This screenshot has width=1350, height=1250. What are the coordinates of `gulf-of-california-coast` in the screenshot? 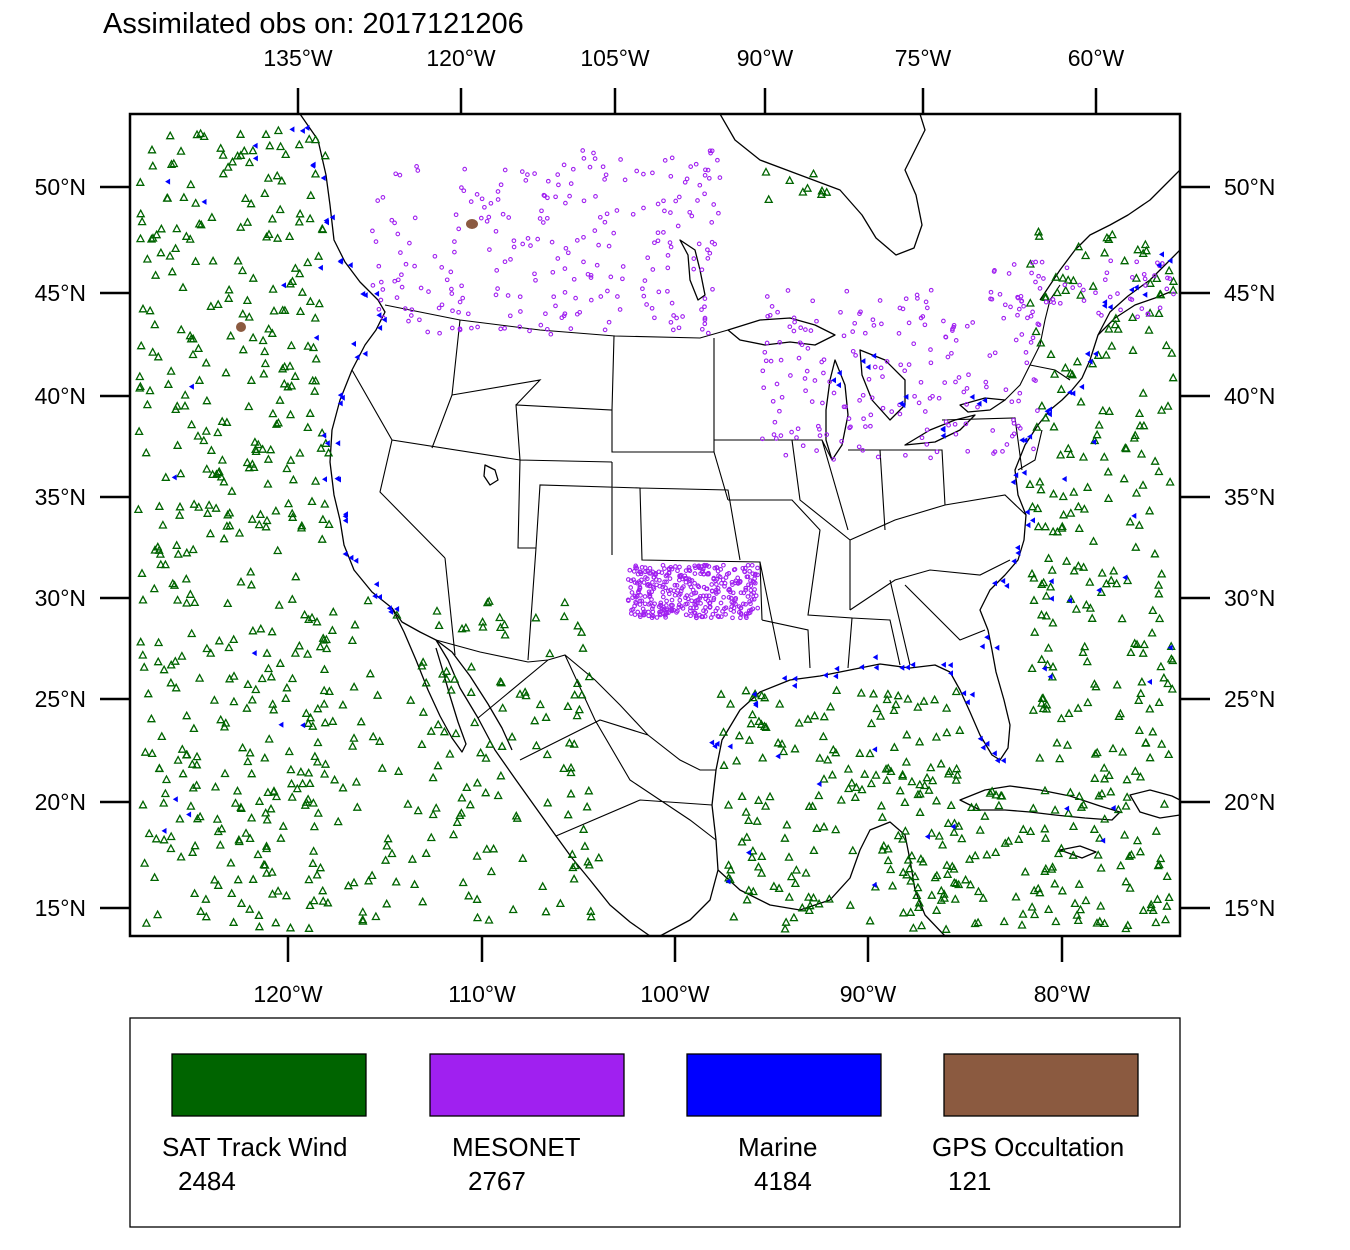 It's located at (474, 695).